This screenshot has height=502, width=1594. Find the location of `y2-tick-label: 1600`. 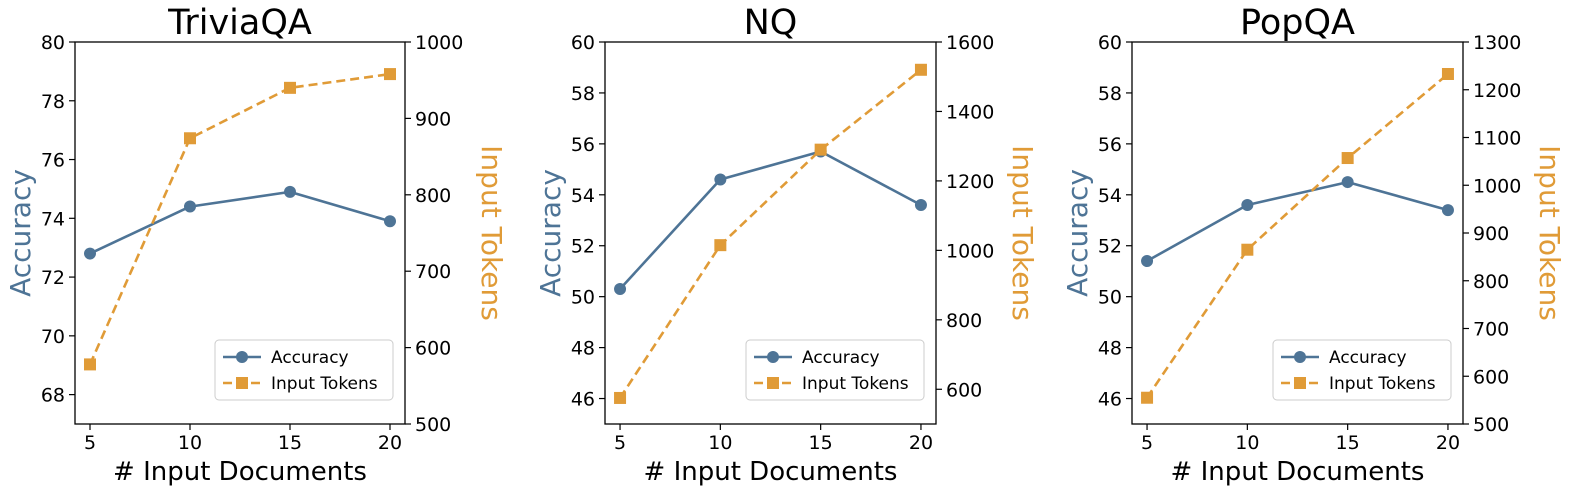

y2-tick-label: 1600 is located at coordinates (970, 43).